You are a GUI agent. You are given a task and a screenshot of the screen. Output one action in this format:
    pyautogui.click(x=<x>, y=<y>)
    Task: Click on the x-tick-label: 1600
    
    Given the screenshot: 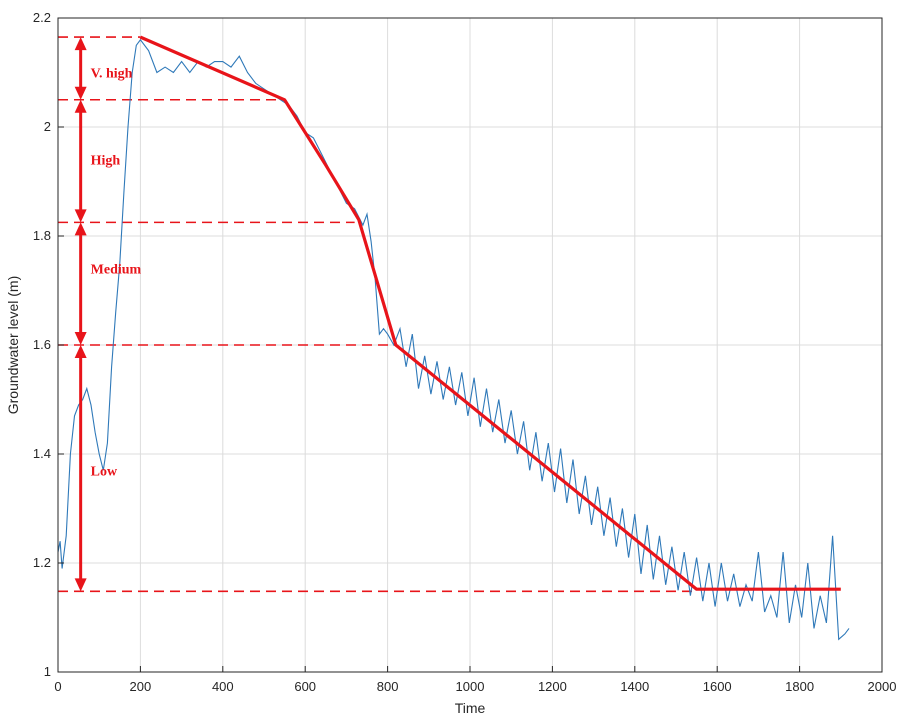 What is the action you would take?
    pyautogui.click(x=717, y=686)
    